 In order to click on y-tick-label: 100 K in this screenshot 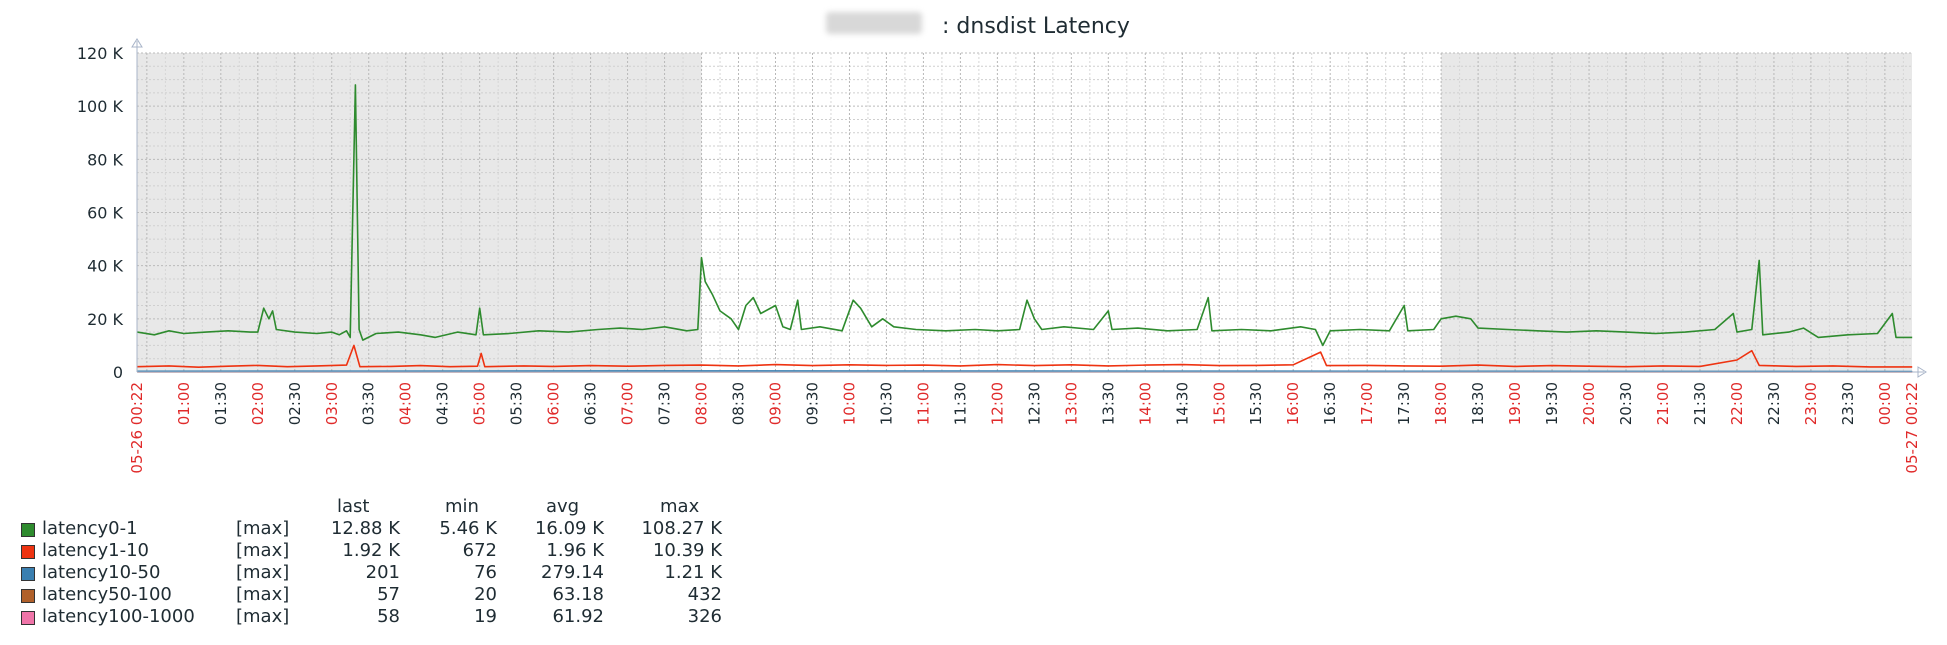, I will do `click(100, 106)`.